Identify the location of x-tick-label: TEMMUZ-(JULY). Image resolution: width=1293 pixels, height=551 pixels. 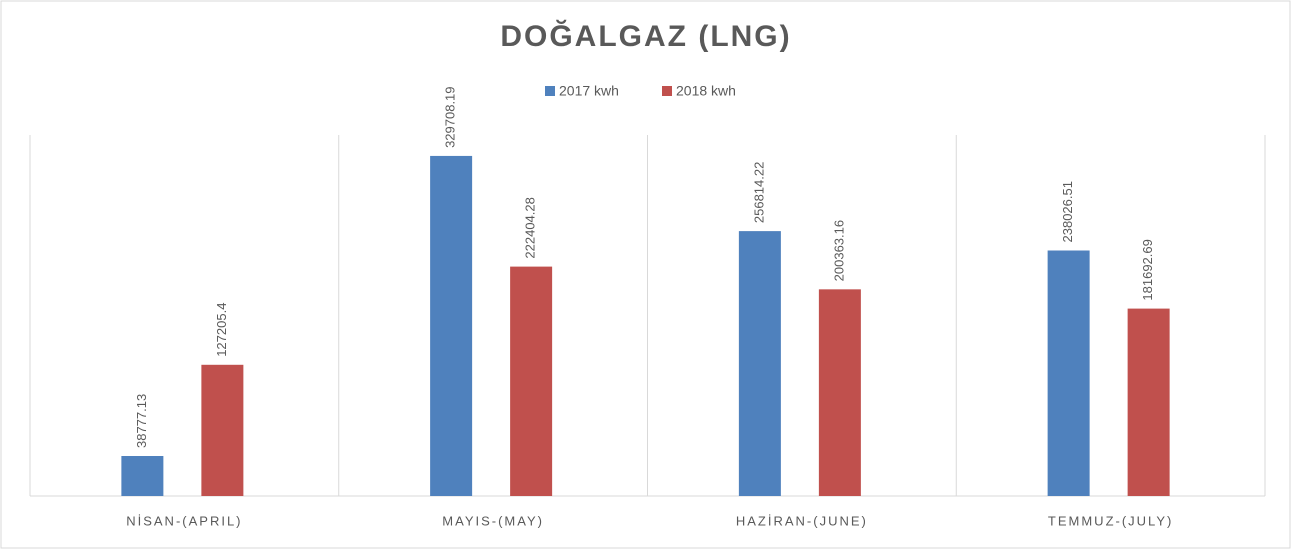
(1110, 520).